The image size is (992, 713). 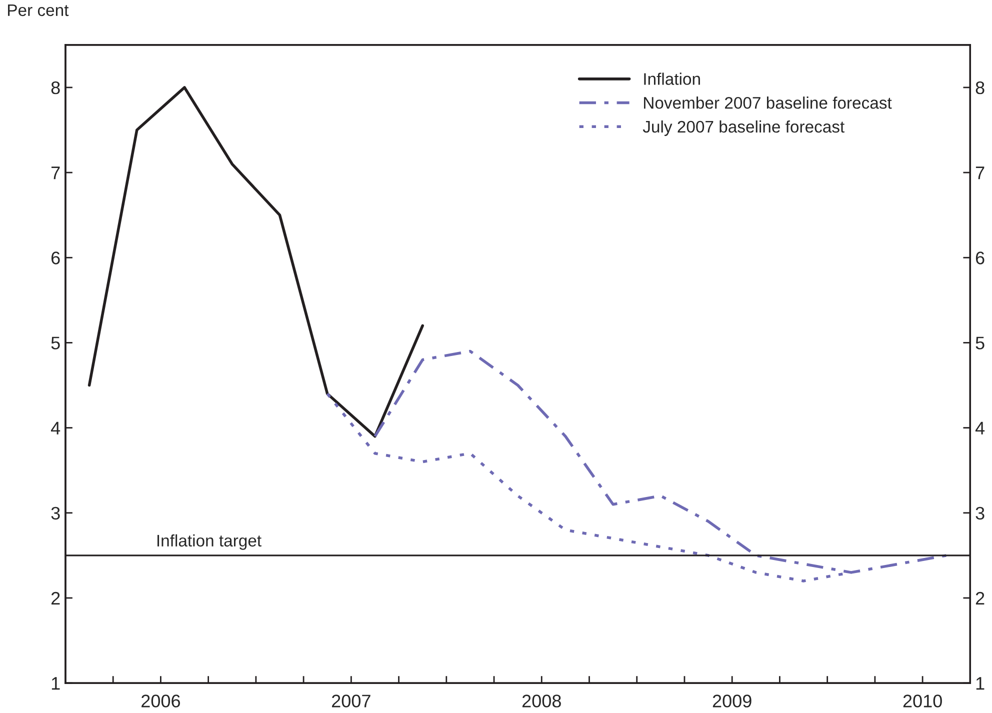 I want to click on x-tick-label: 2007, so click(x=351, y=701).